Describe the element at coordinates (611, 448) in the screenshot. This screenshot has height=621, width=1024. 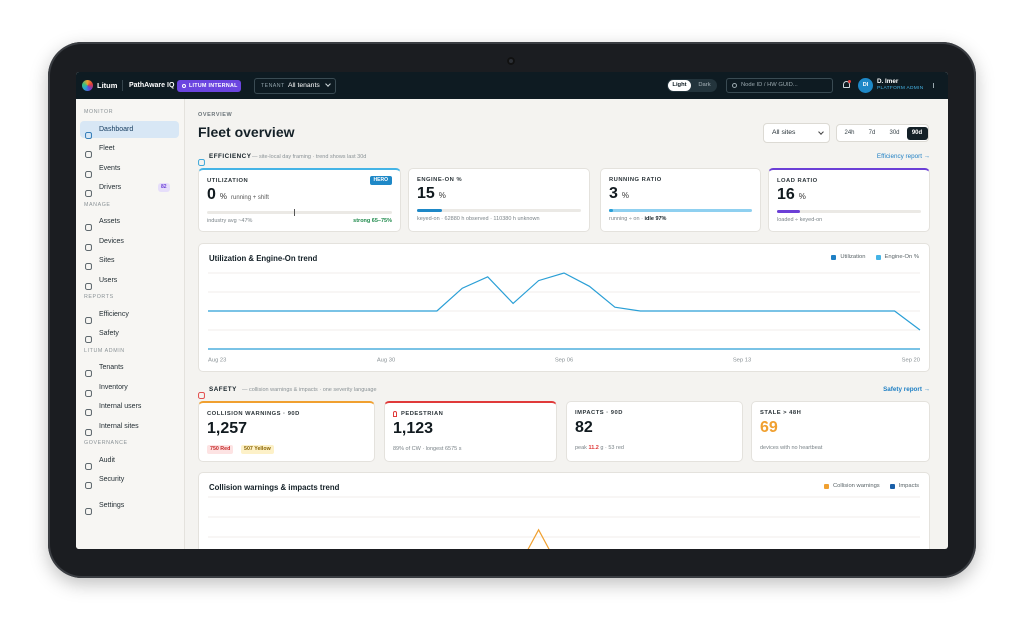
I see `note-text: g · 53 red` at that location.